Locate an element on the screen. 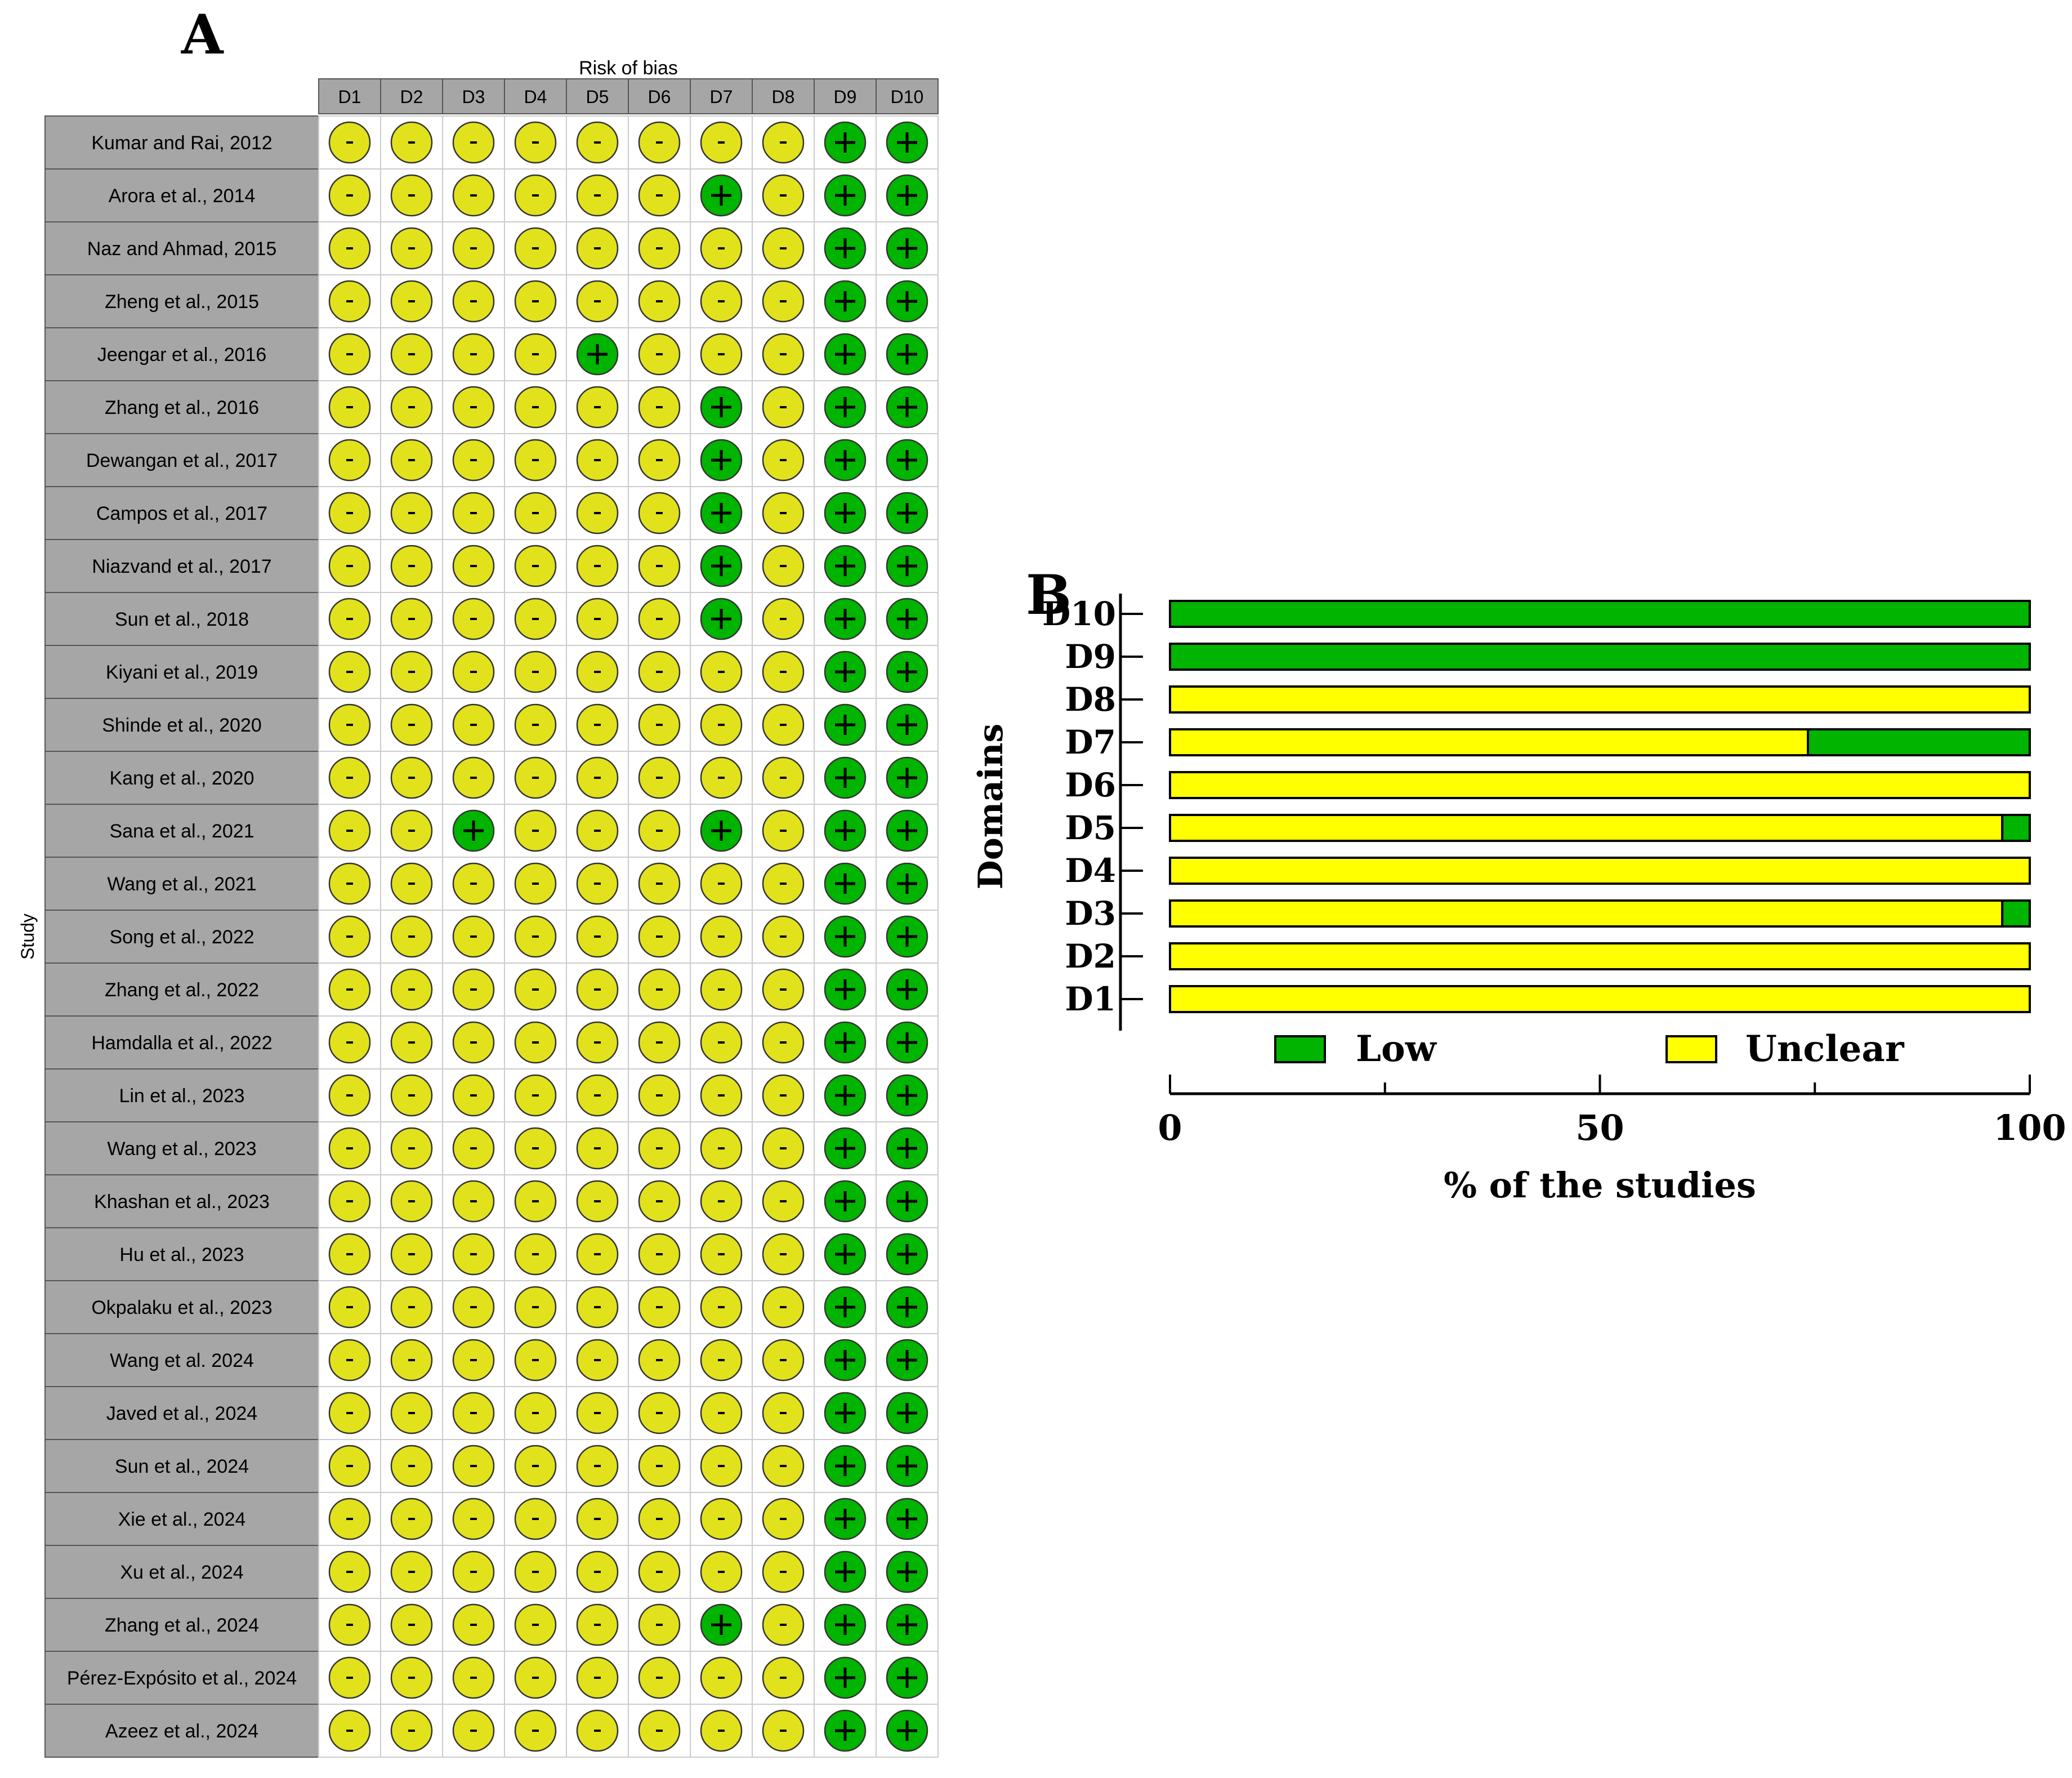 This screenshot has height=1778, width=2072. x-axis-title: % of the studies is located at coordinates (1600, 1185).